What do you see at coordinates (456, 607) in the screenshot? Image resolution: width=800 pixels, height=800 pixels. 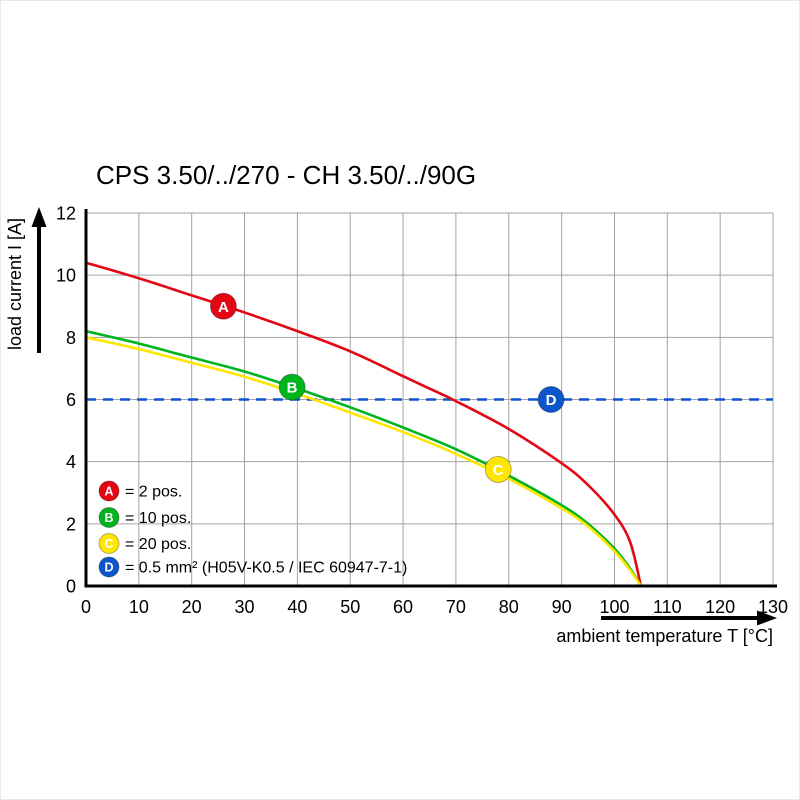 I see `x-tick-label: 70` at bounding box center [456, 607].